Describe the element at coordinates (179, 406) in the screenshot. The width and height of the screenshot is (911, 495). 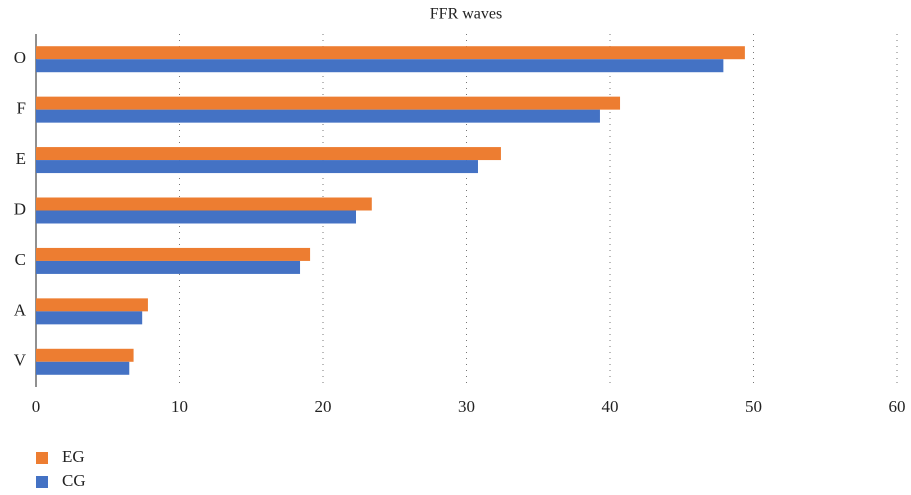
I see `x-tick-label: 10` at that location.